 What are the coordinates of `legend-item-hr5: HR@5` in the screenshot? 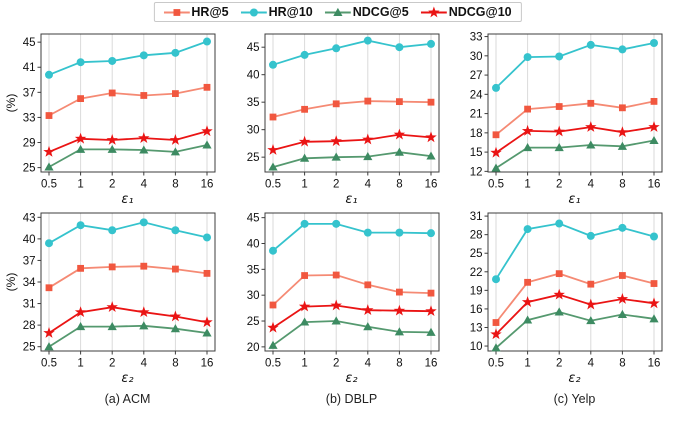 It's located at (196, 12).